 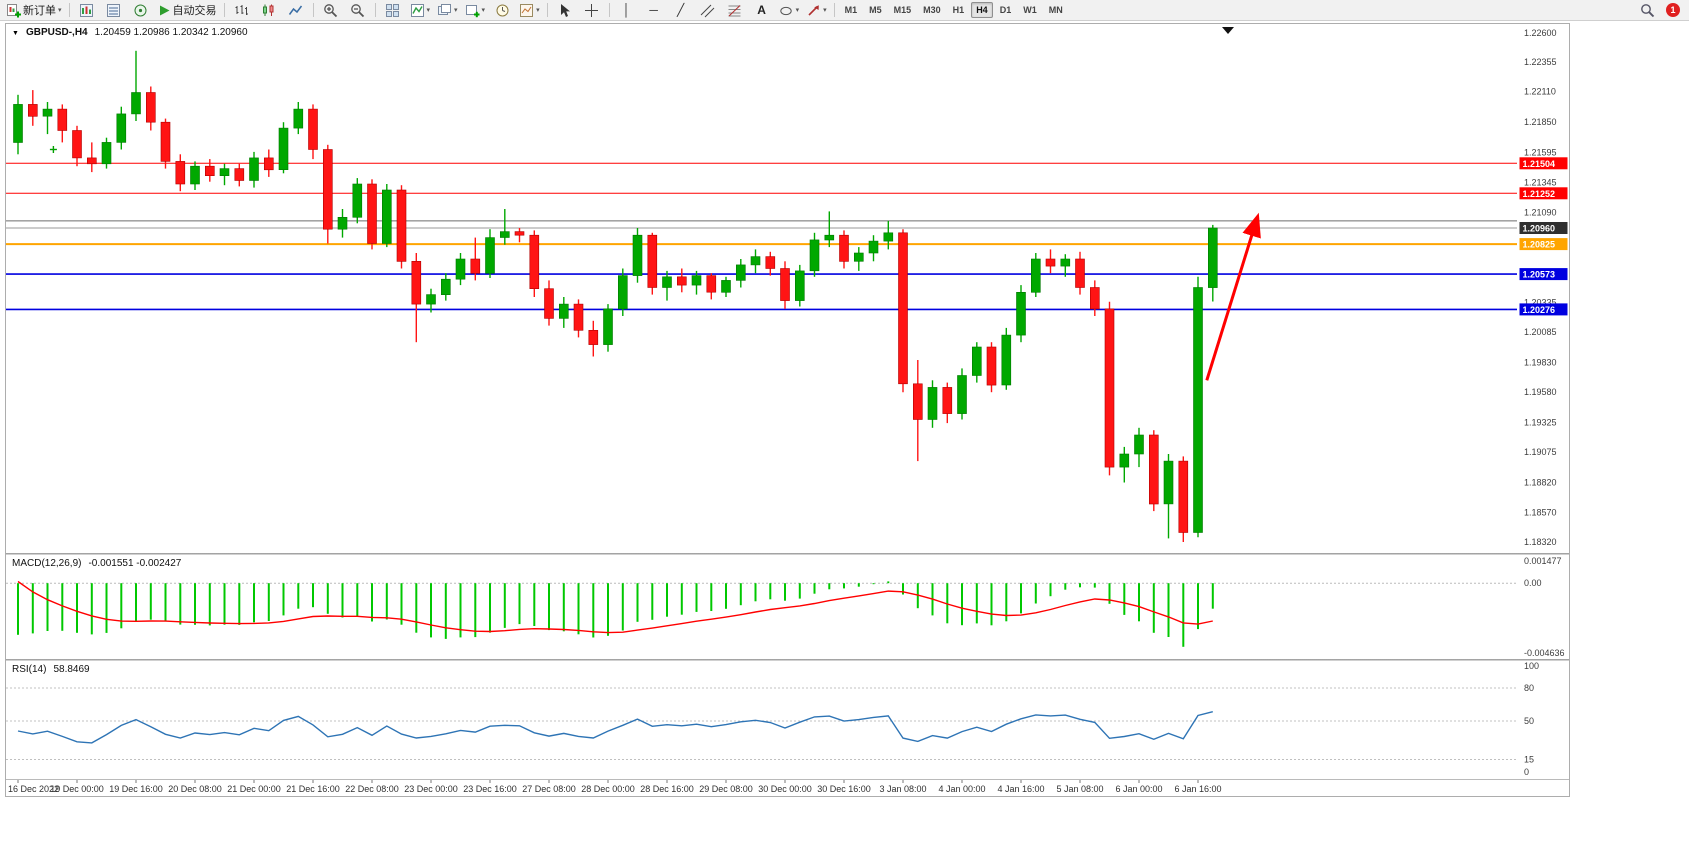 I want to click on navigator-icon, so click(x=140, y=10).